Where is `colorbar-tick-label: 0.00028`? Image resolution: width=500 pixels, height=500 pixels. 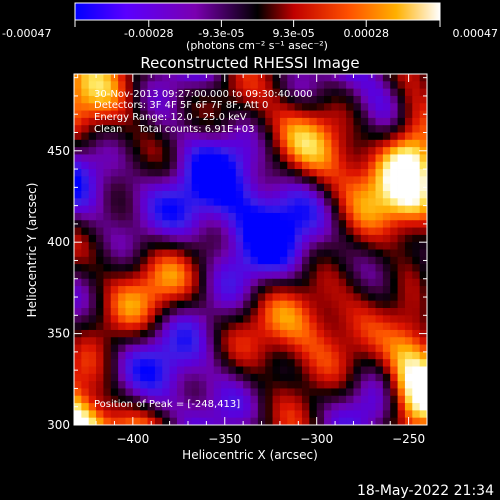
colorbar-tick-label: 0.00028 is located at coordinates (366, 33).